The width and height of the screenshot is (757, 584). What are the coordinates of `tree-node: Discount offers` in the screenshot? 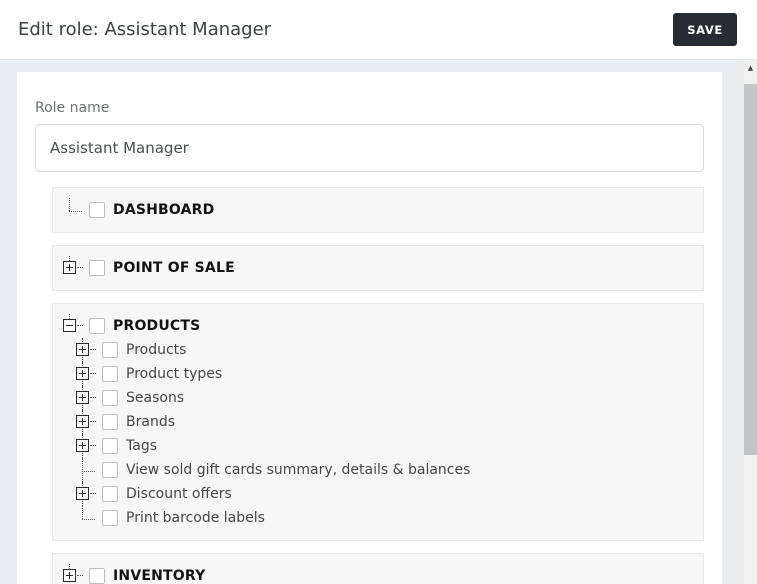 It's located at (384, 494).